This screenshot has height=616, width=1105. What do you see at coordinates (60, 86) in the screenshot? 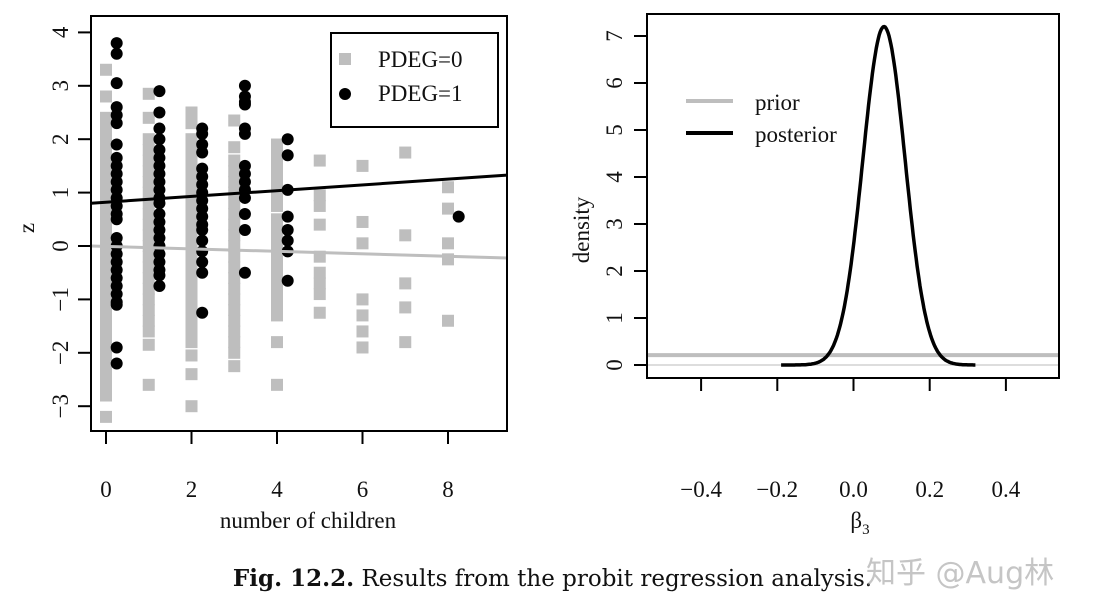
I see `y-tick-label: 3` at bounding box center [60, 86].